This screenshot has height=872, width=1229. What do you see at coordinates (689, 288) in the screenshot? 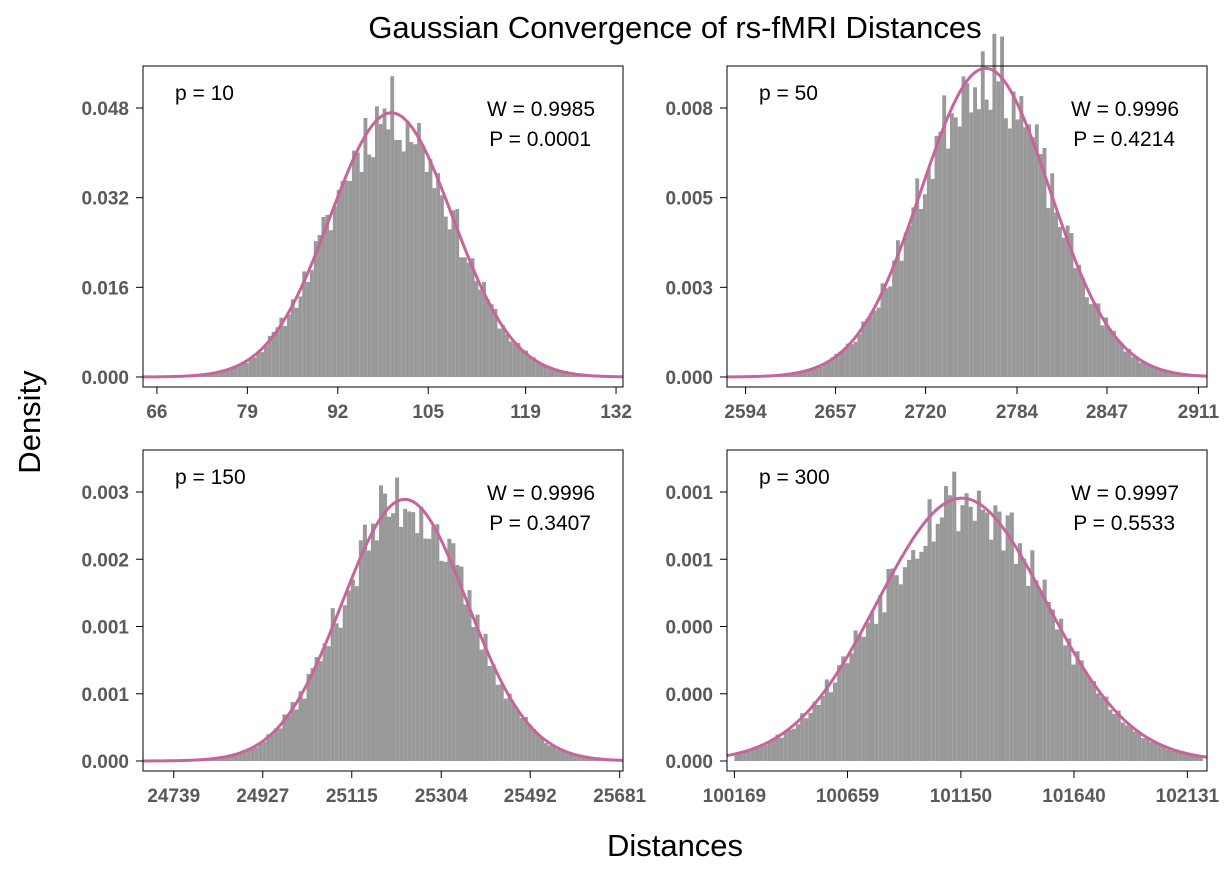
I see `y-tick-label: 0.003` at bounding box center [689, 288].